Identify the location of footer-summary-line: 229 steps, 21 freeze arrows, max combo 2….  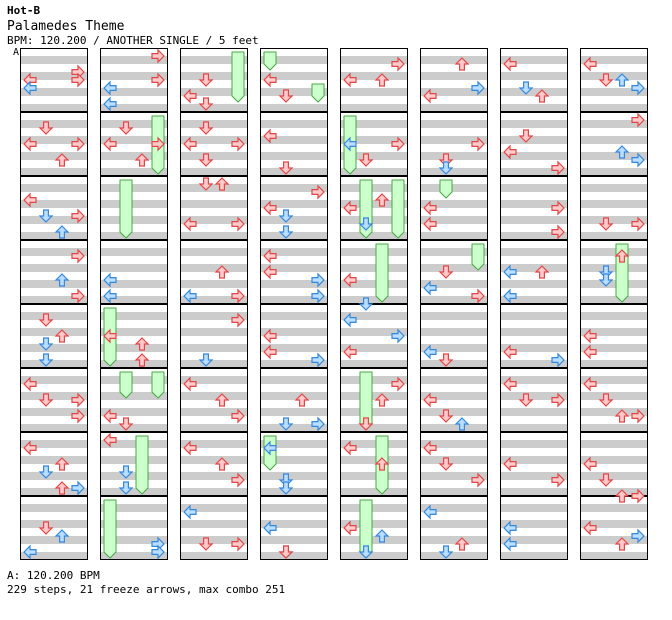
(146, 589).